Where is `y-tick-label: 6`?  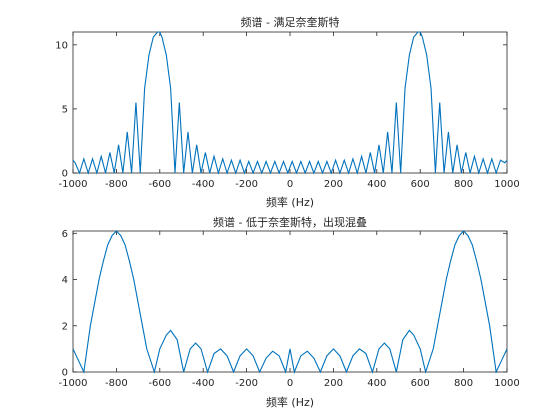
y-tick-label: 6 is located at coordinates (65, 234).